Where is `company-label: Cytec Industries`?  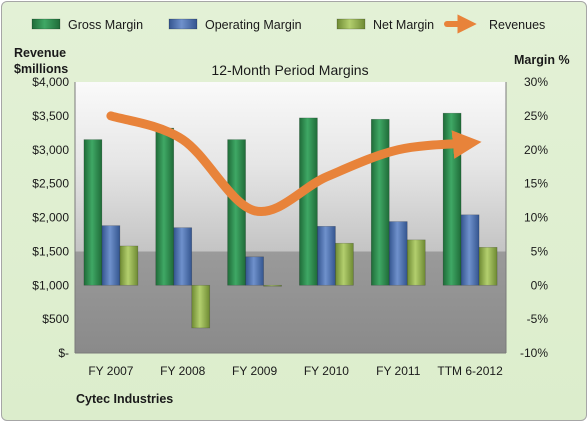
company-label: Cytec Industries is located at coordinates (124, 399).